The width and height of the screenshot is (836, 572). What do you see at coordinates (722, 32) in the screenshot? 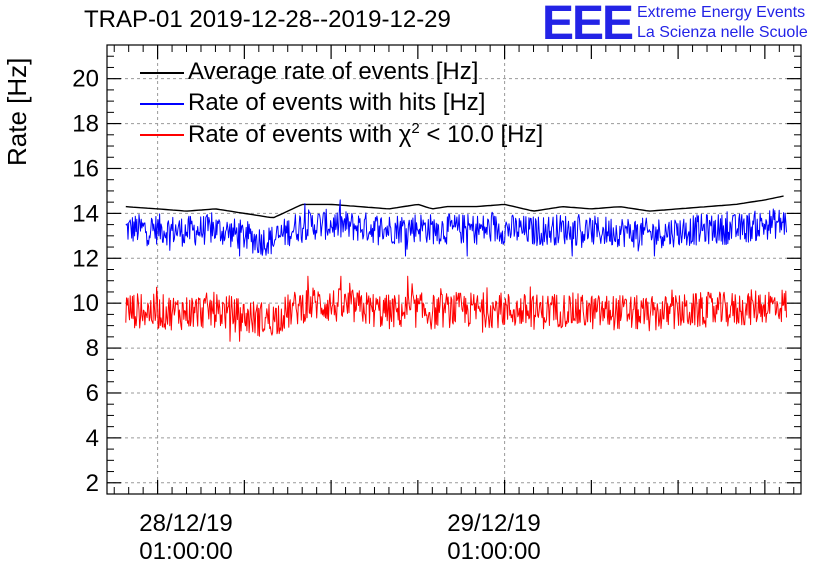
I see `logo-line-2: La Scienza nelle Scuole` at bounding box center [722, 32].